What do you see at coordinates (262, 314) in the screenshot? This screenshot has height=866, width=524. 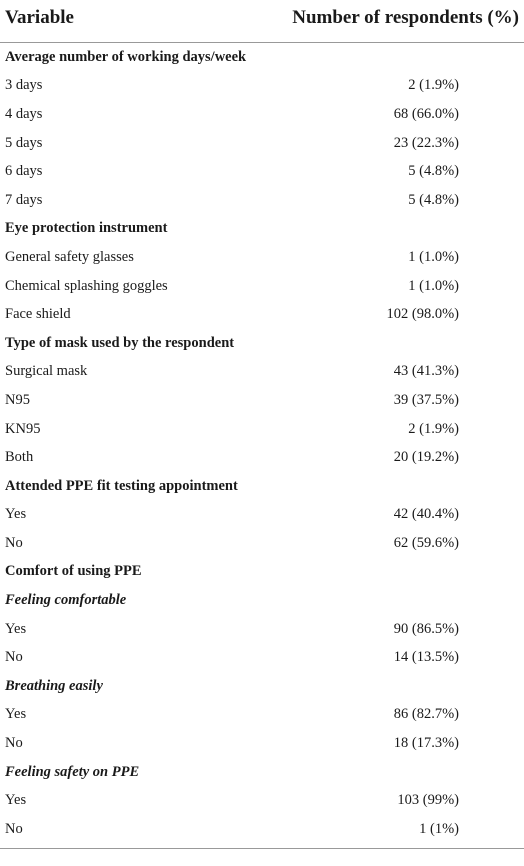 I see `table-row: Face shield 102 (98.0%)` at bounding box center [262, 314].